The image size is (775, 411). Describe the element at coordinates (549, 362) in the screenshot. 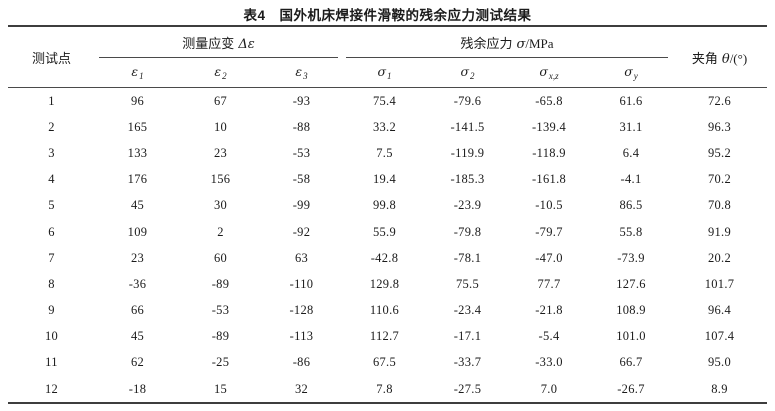

I see `cell-sxz: -33.0` at that location.